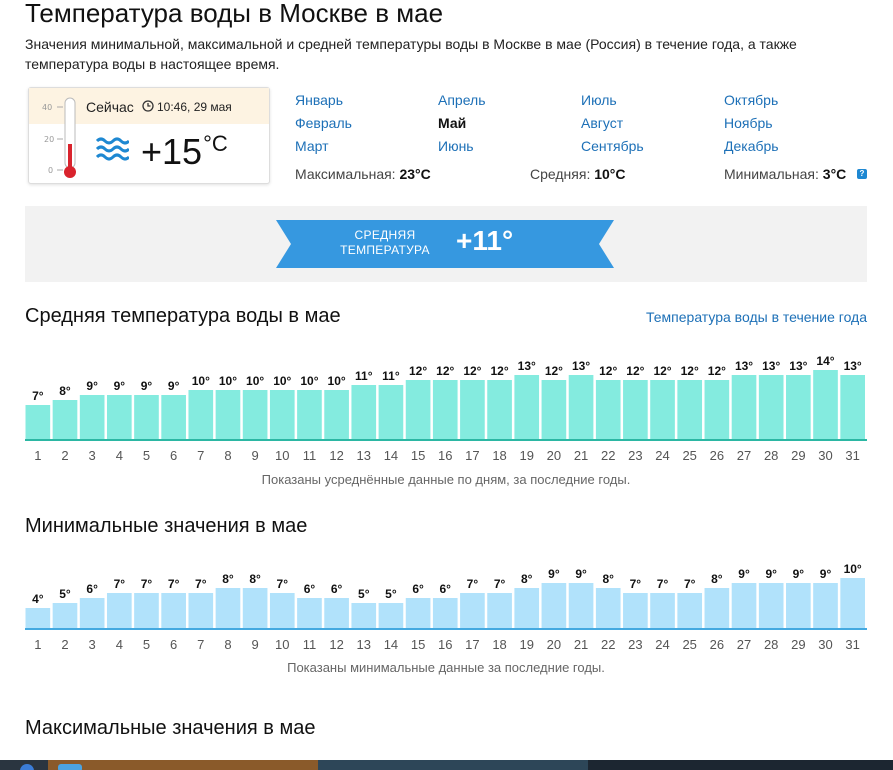 The width and height of the screenshot is (893, 770). I want to click on avg-chart-title: Средняя температура воды в мае, so click(183, 316).